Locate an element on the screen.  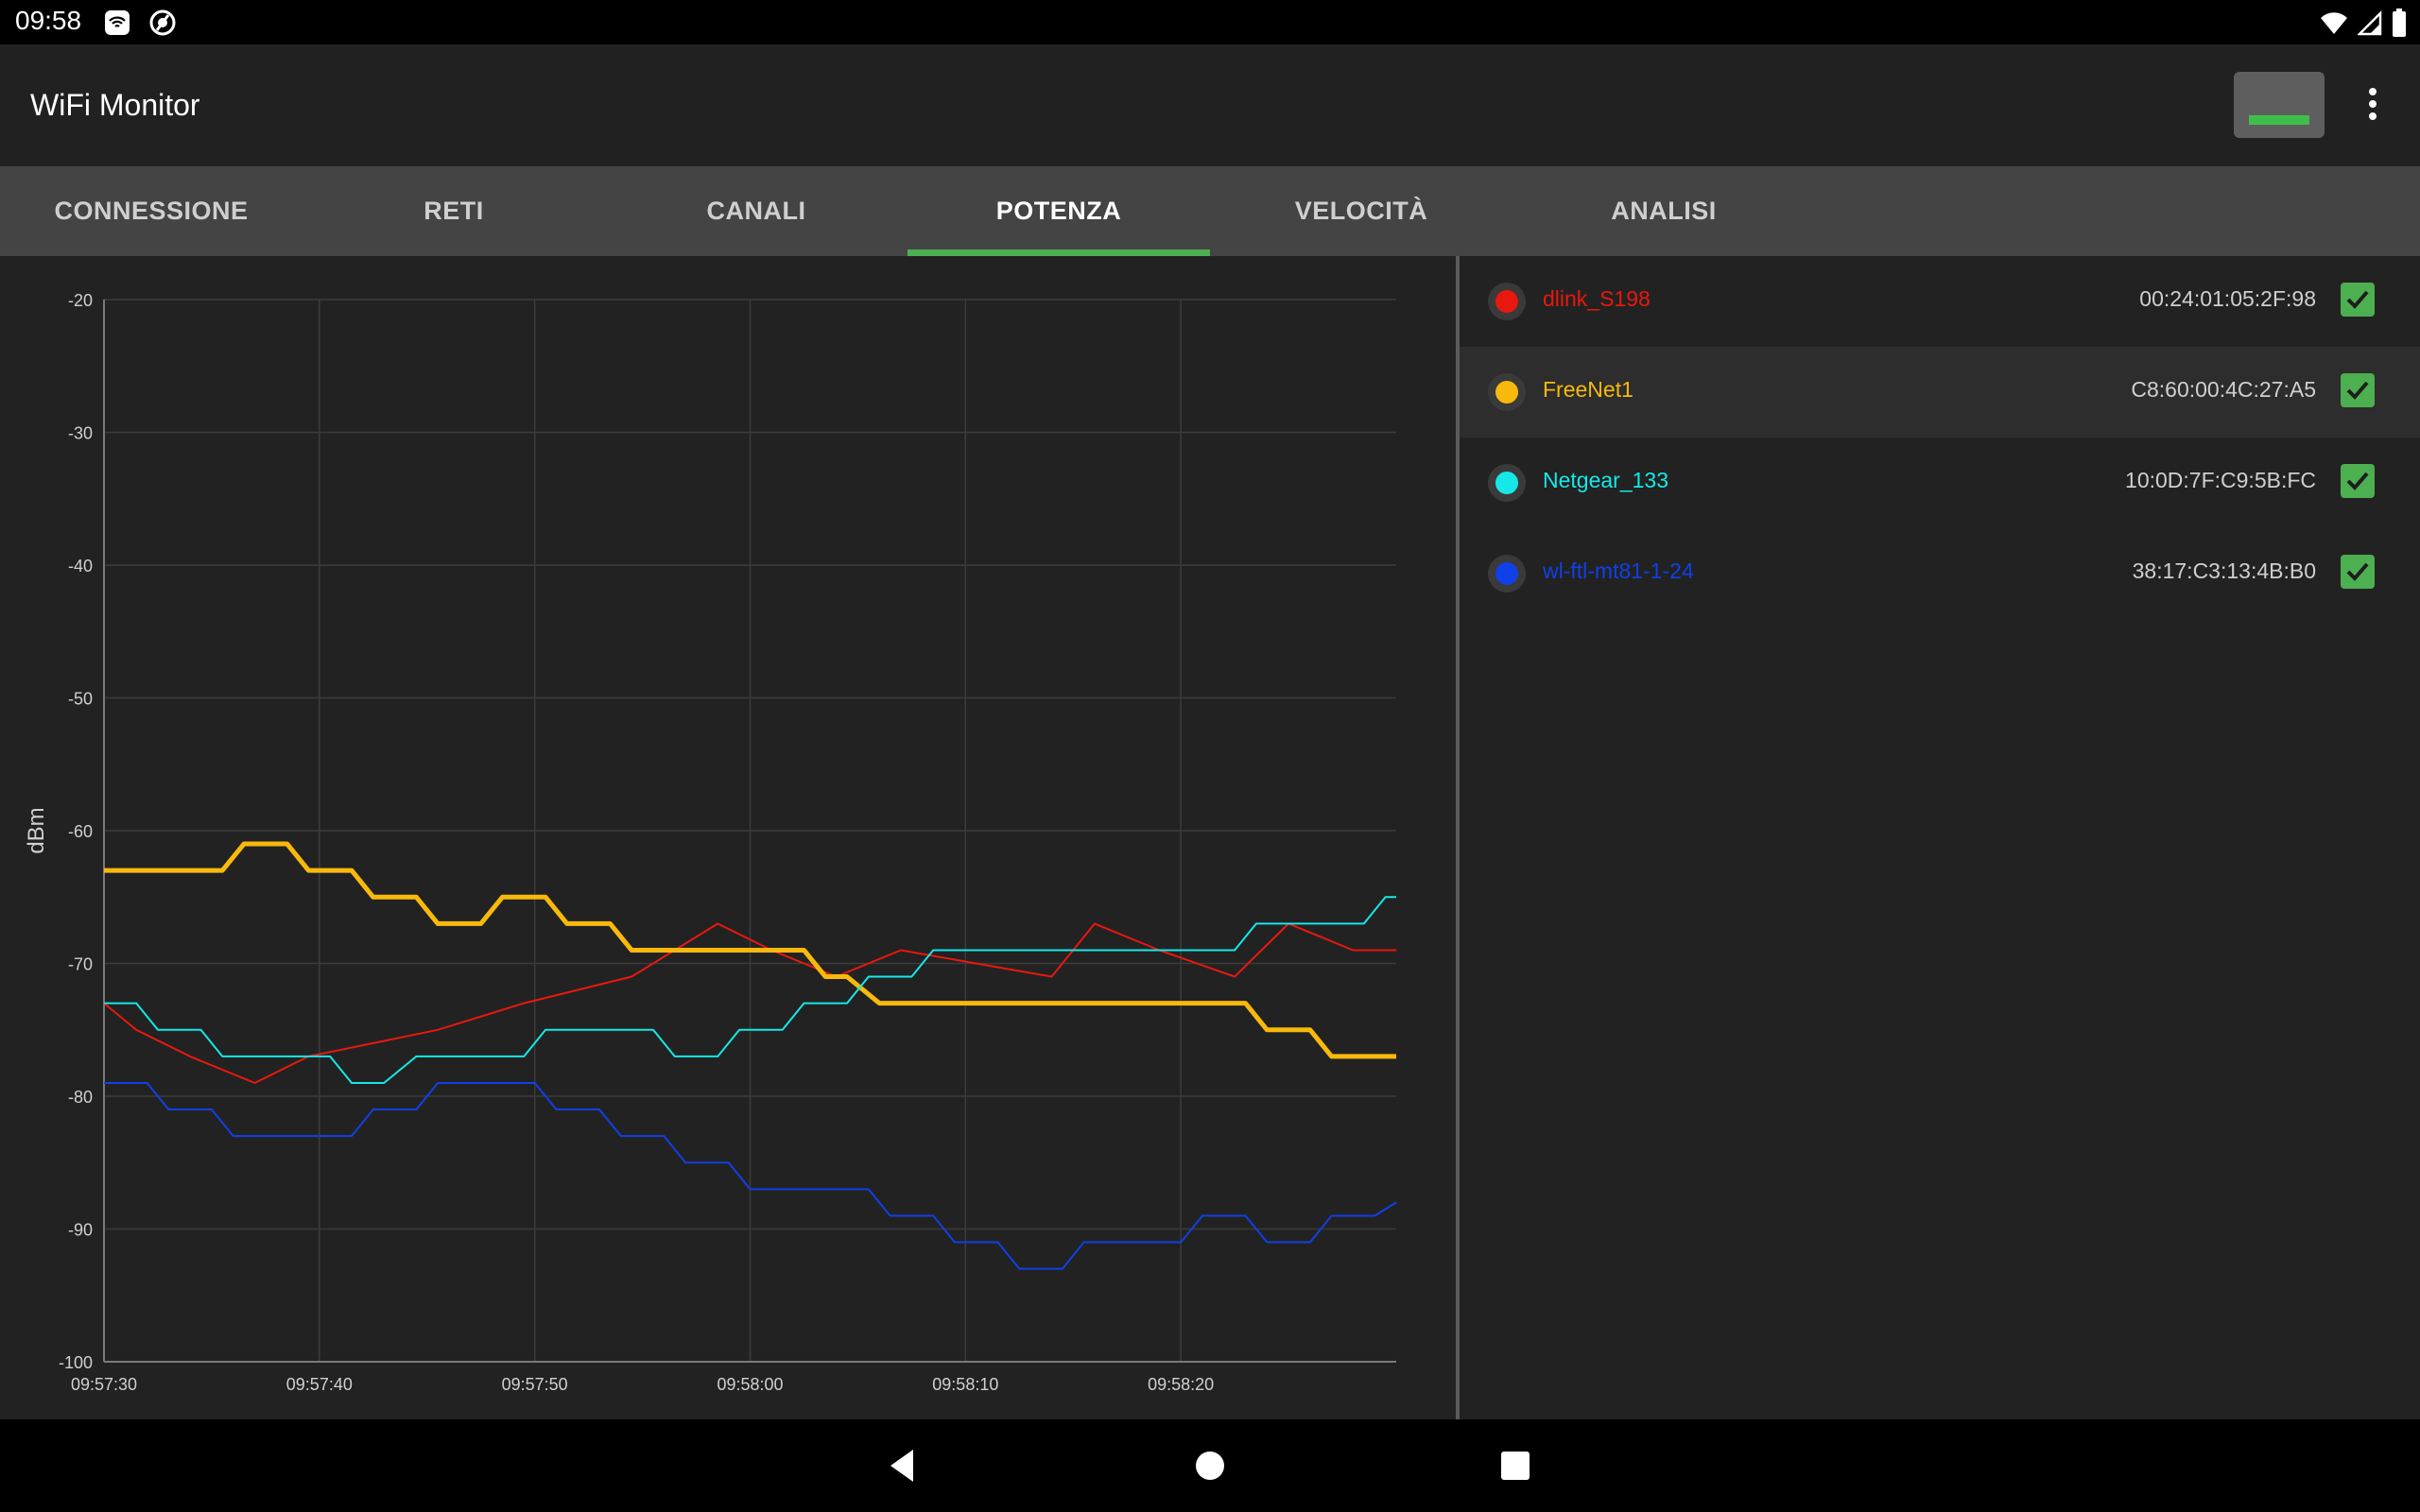
status-bar: 09:58 is located at coordinates (1210, 22).